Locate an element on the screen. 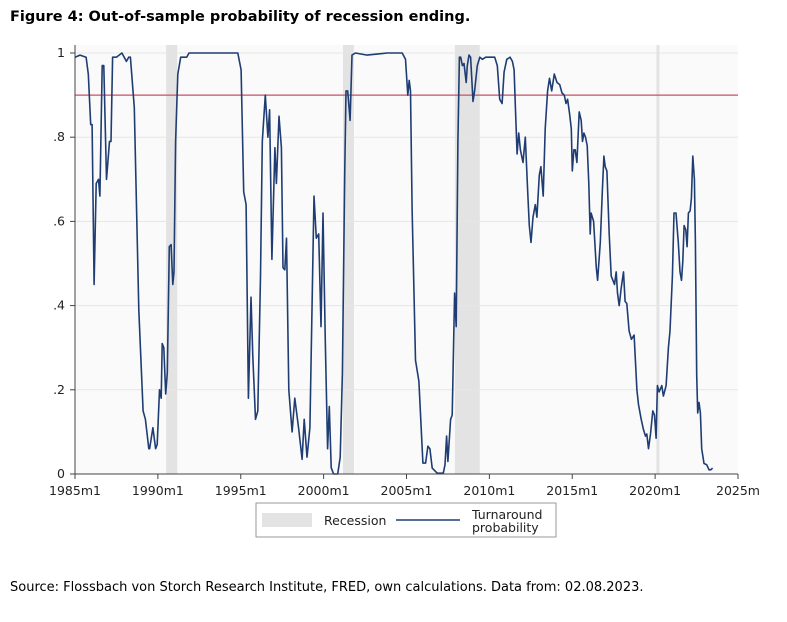 Image resolution: width=787 pixels, height=622 pixels. legend-series-label-2: probability is located at coordinates (505, 527).